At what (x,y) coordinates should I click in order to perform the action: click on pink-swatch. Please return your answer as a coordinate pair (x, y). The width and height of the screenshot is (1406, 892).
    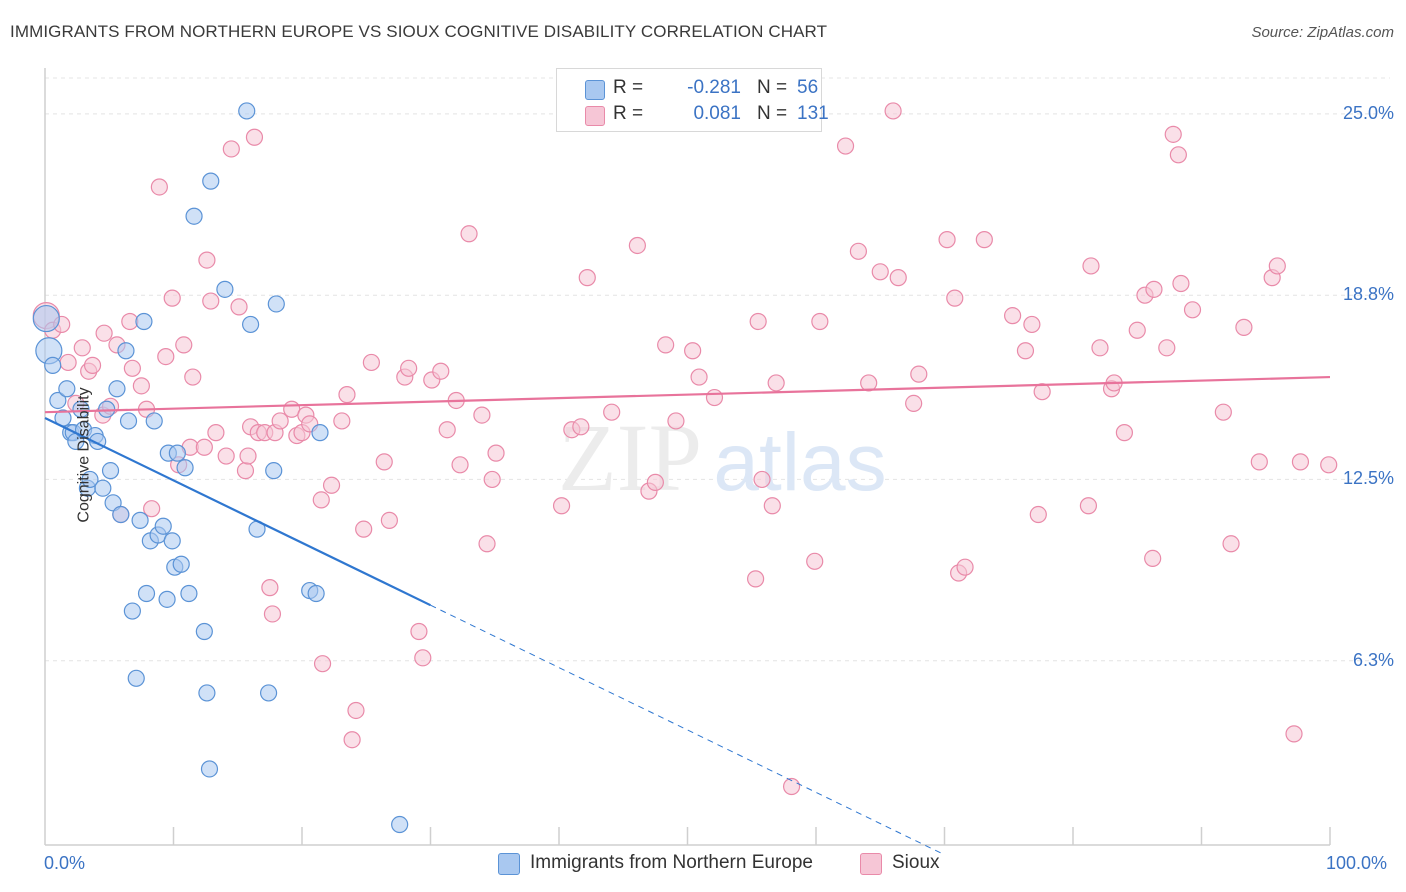
    Looking at the image, I should click on (595, 116).